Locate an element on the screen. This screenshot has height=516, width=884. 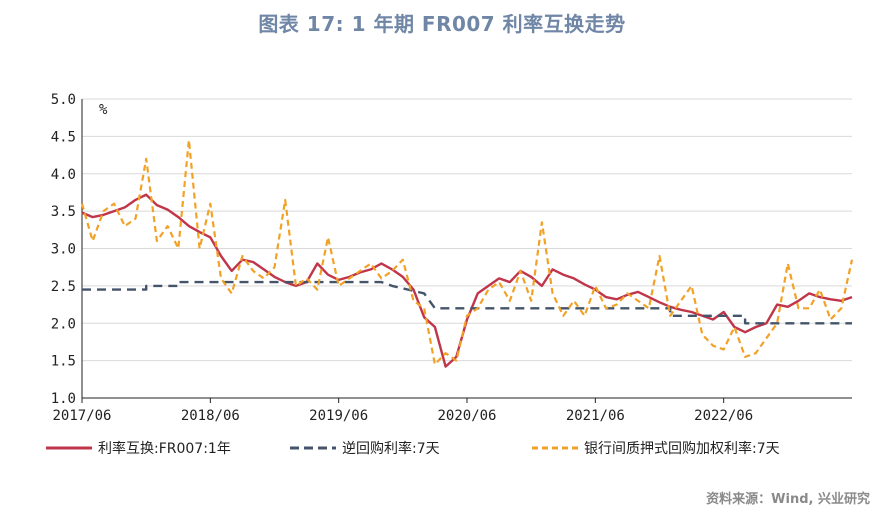
source-note: 资料来源：Wind, 兴业研究 is located at coordinates (788, 499).